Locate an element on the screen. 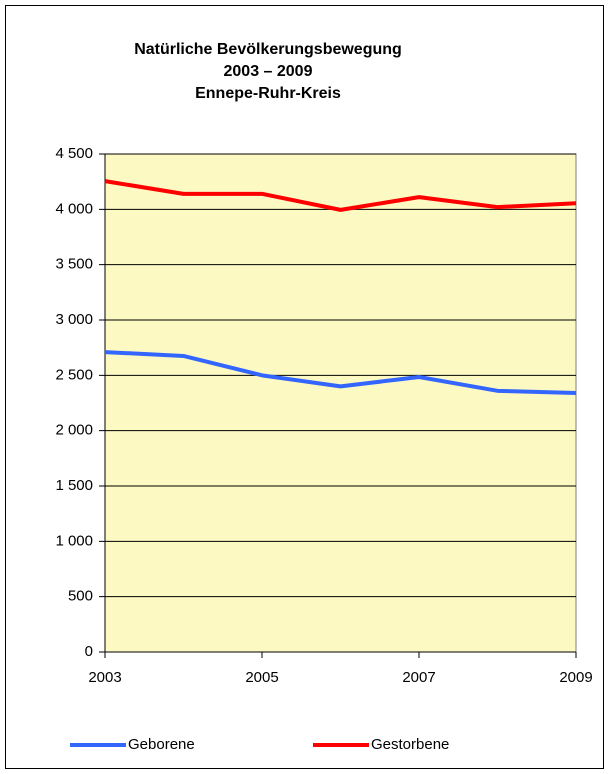 The image size is (609, 774). x-tick-label: 2003 is located at coordinates (104, 677).